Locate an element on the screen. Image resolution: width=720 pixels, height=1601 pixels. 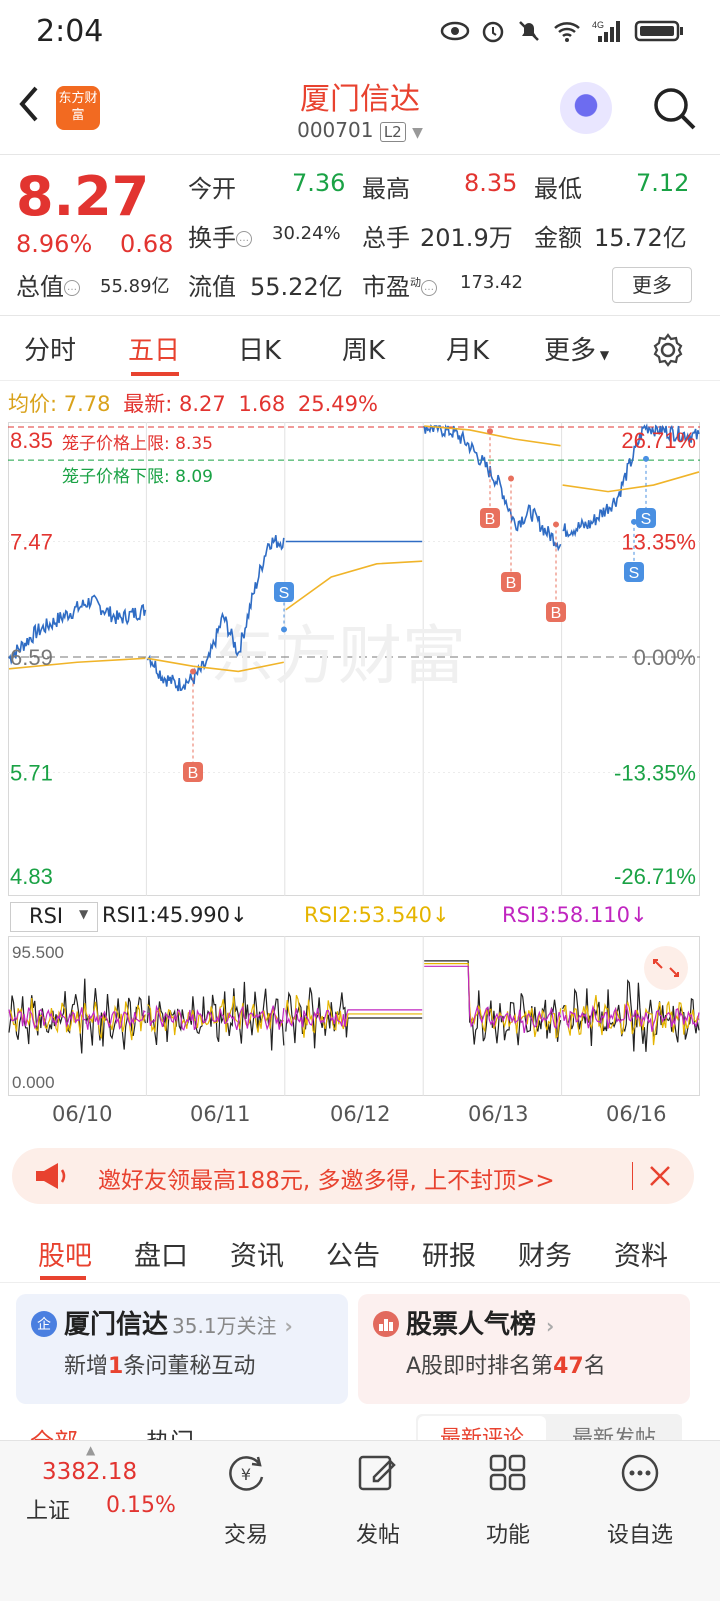
high-label: 最高 is located at coordinates (386, 189).